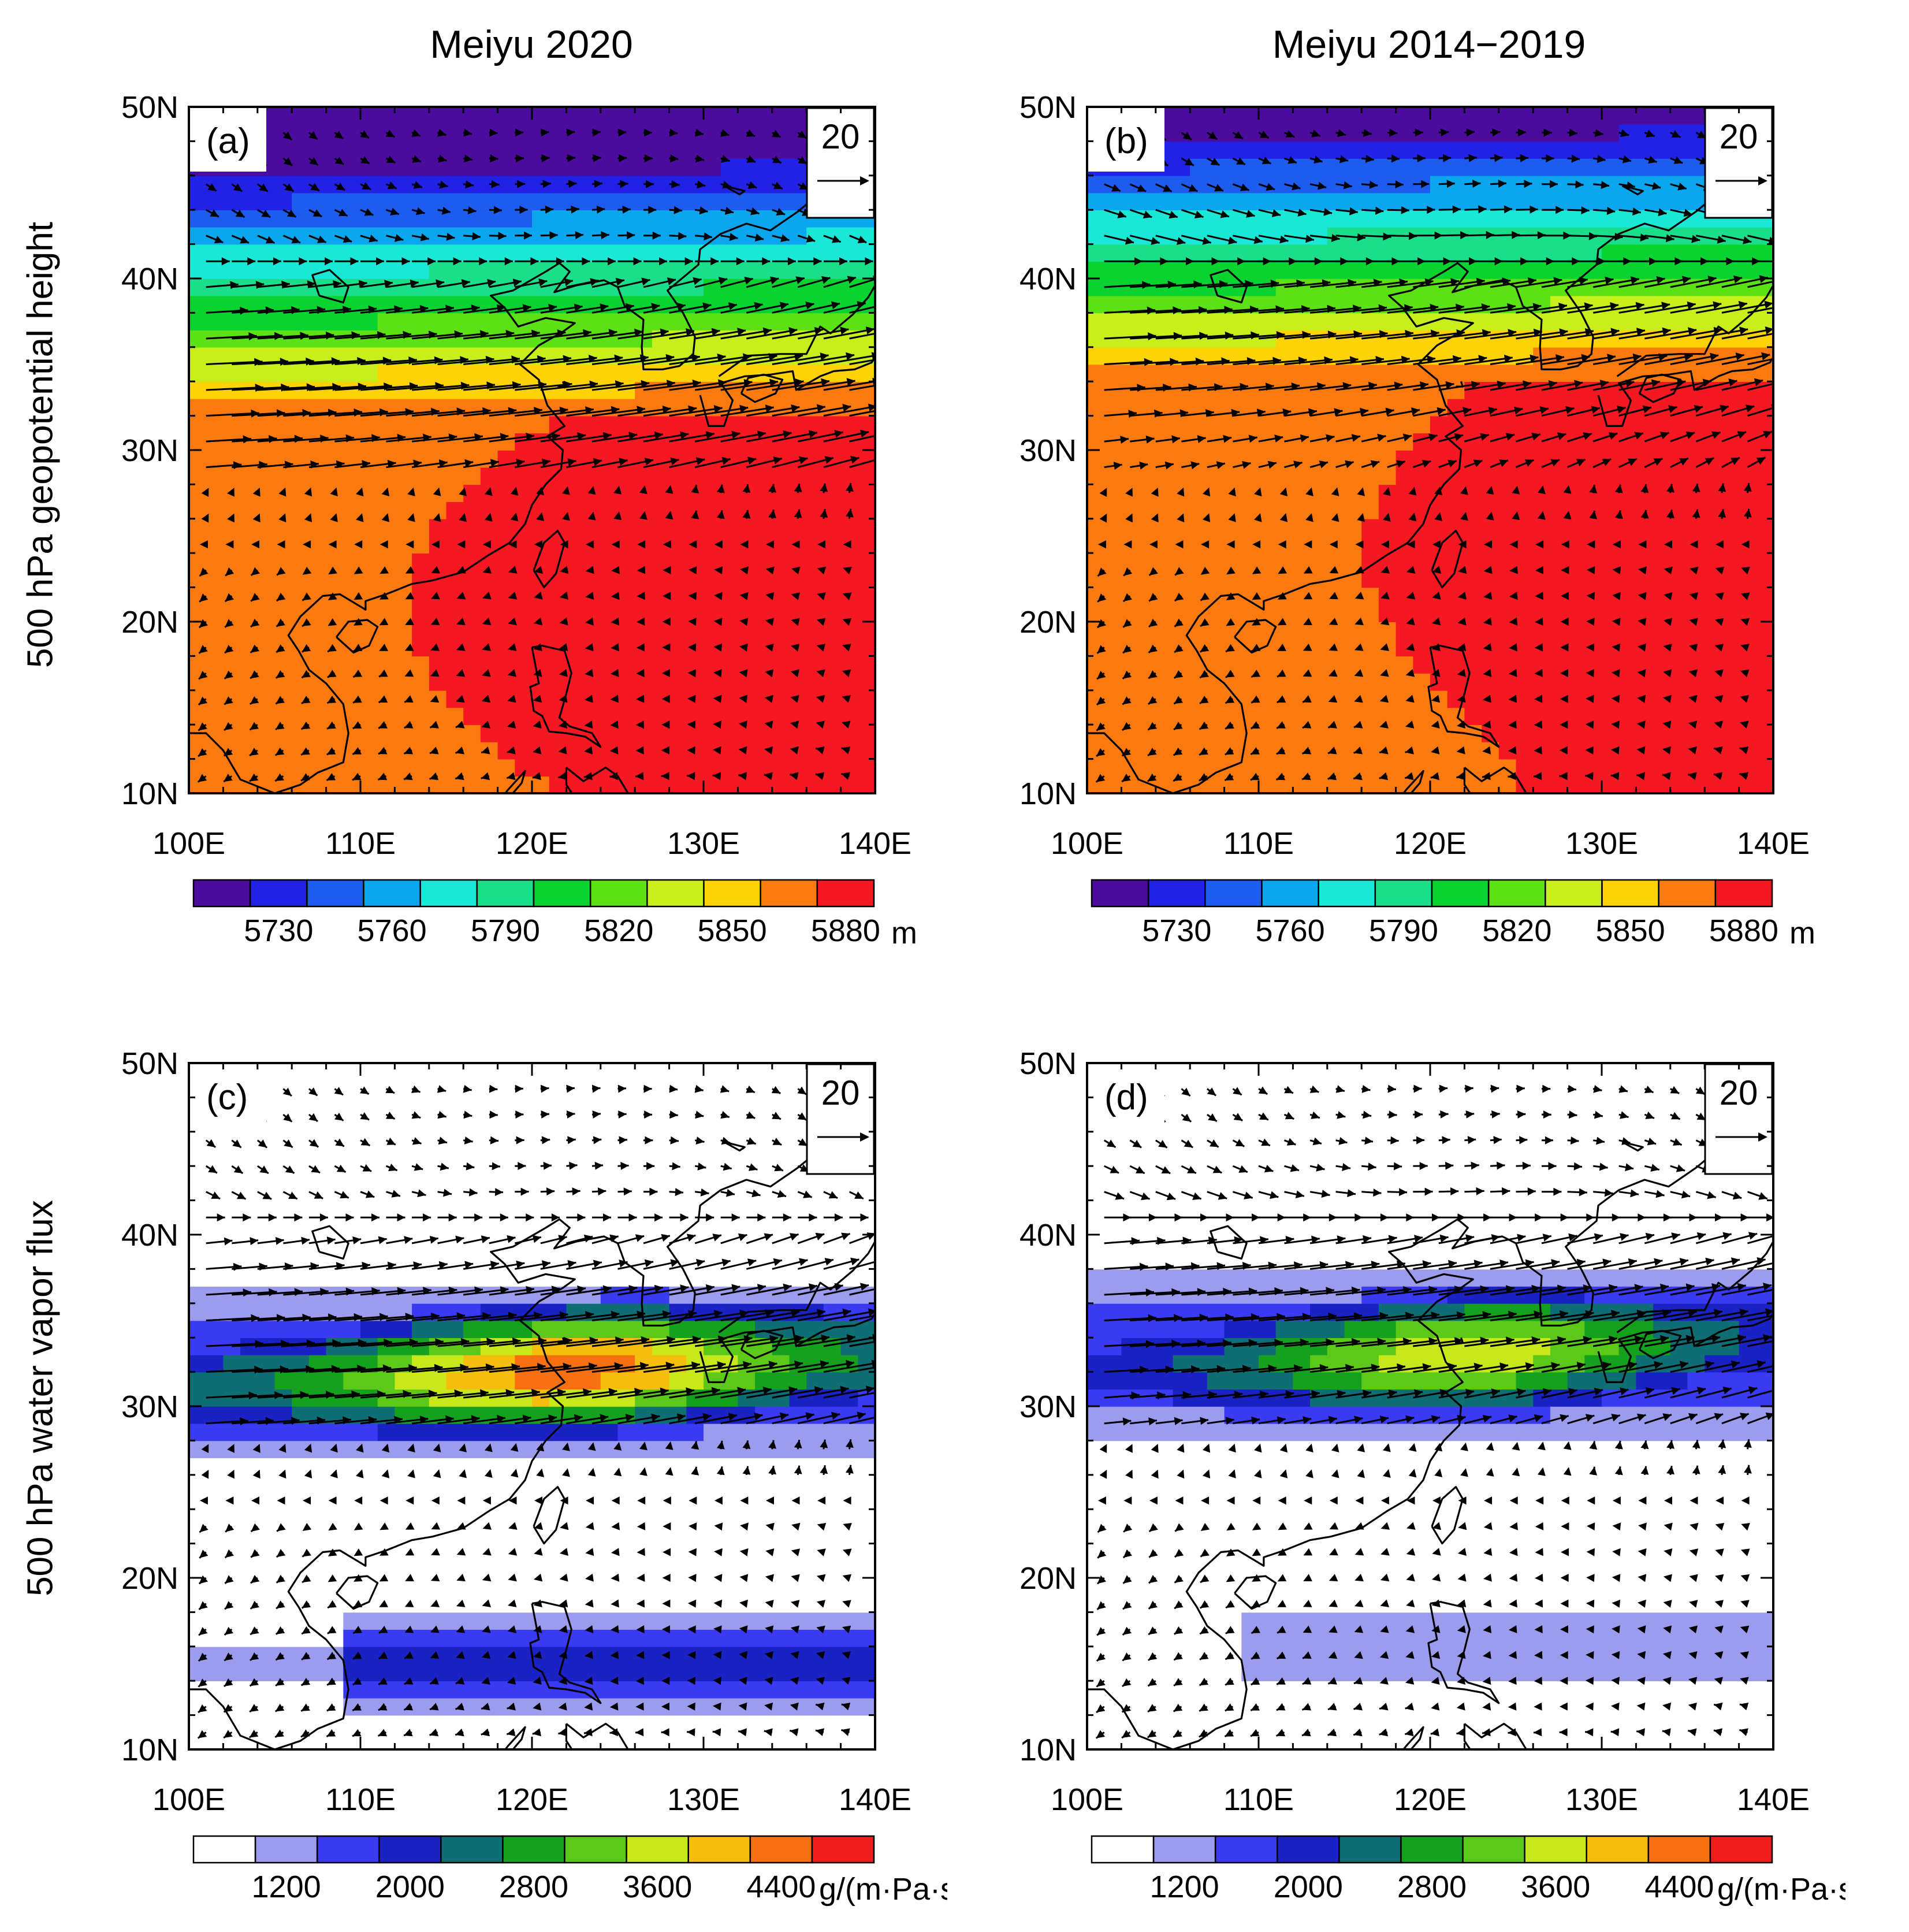  I want to click on colorbar-swatch, so click(448, 893).